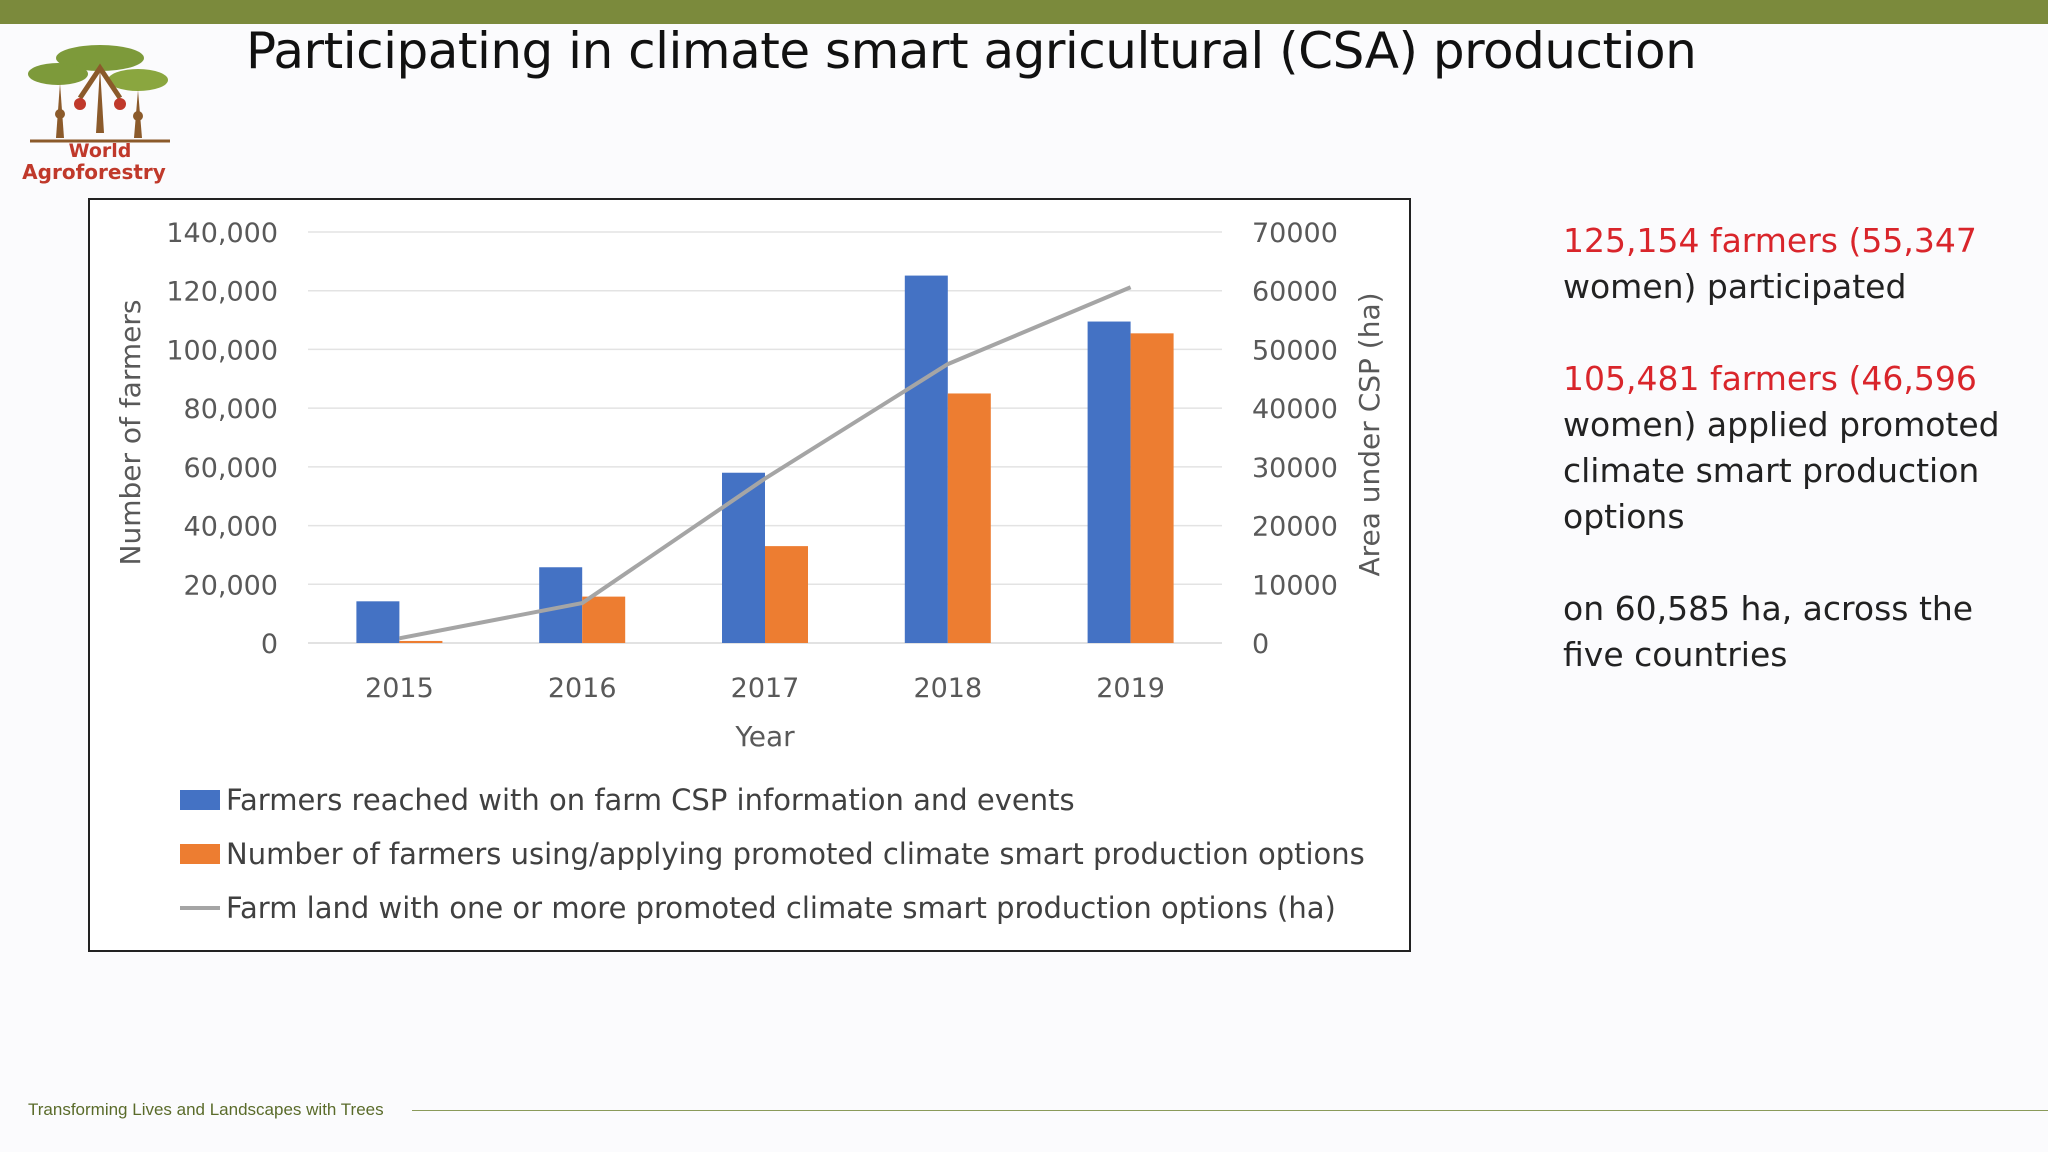  I want to click on bar-farmers-applying-2015, so click(421, 641).